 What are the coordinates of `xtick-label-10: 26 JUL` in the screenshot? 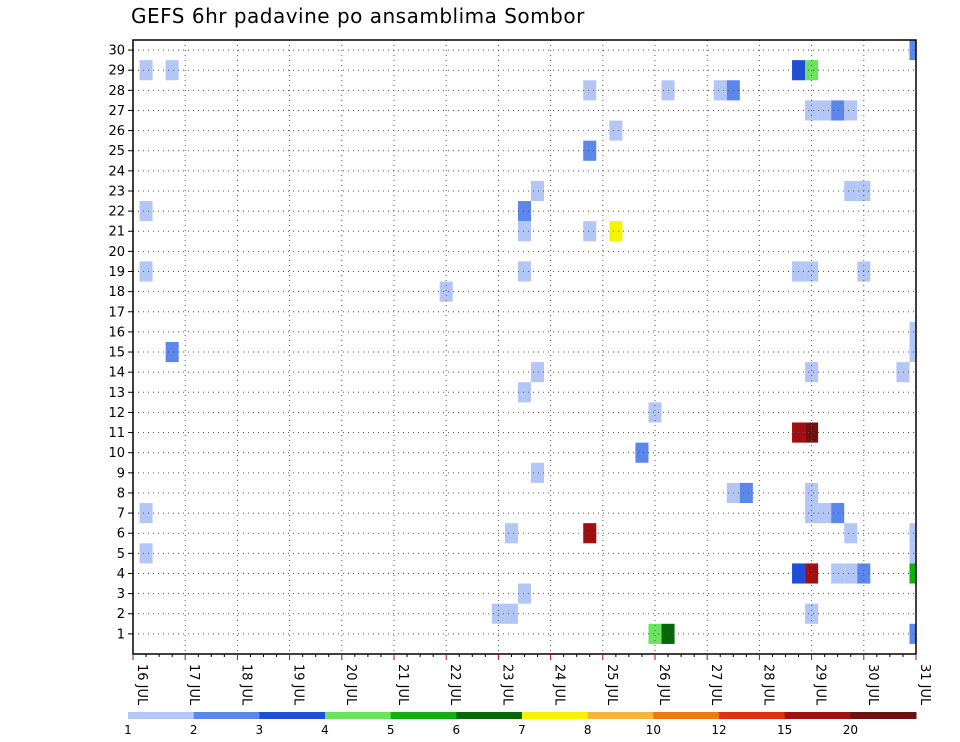 It's located at (663, 685).